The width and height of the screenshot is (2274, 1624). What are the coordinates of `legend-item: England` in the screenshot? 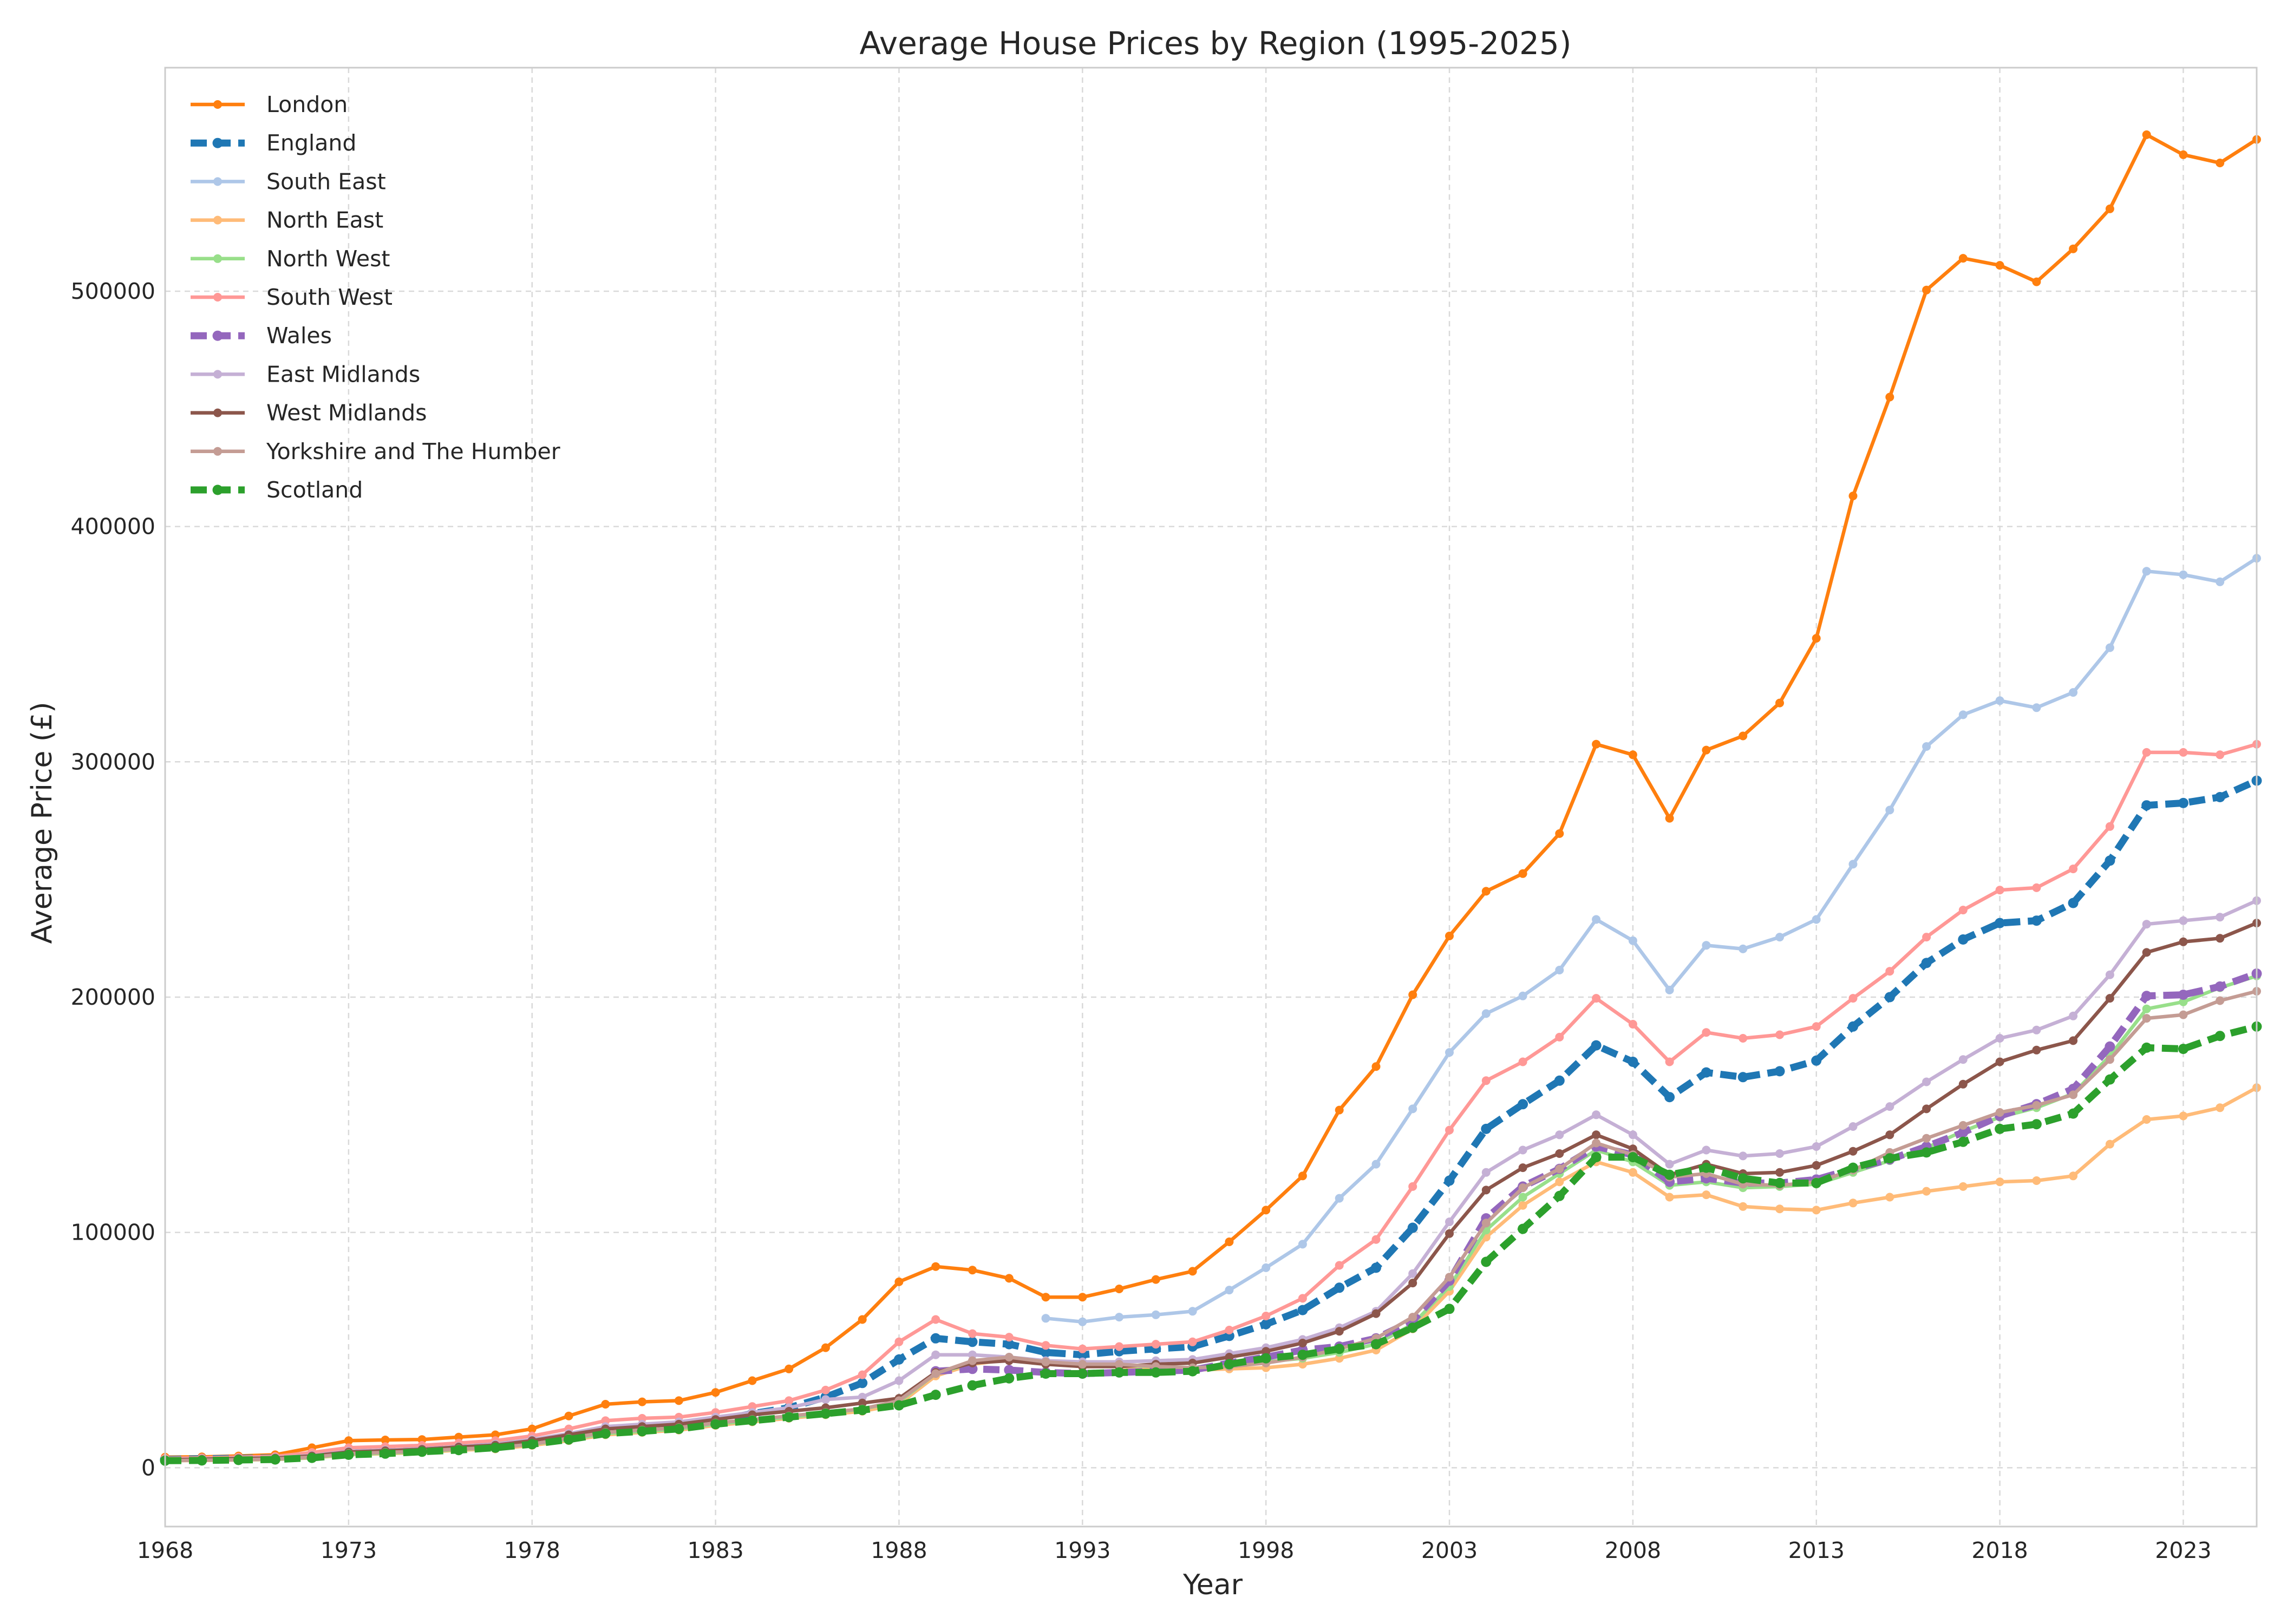 It's located at (274, 143).